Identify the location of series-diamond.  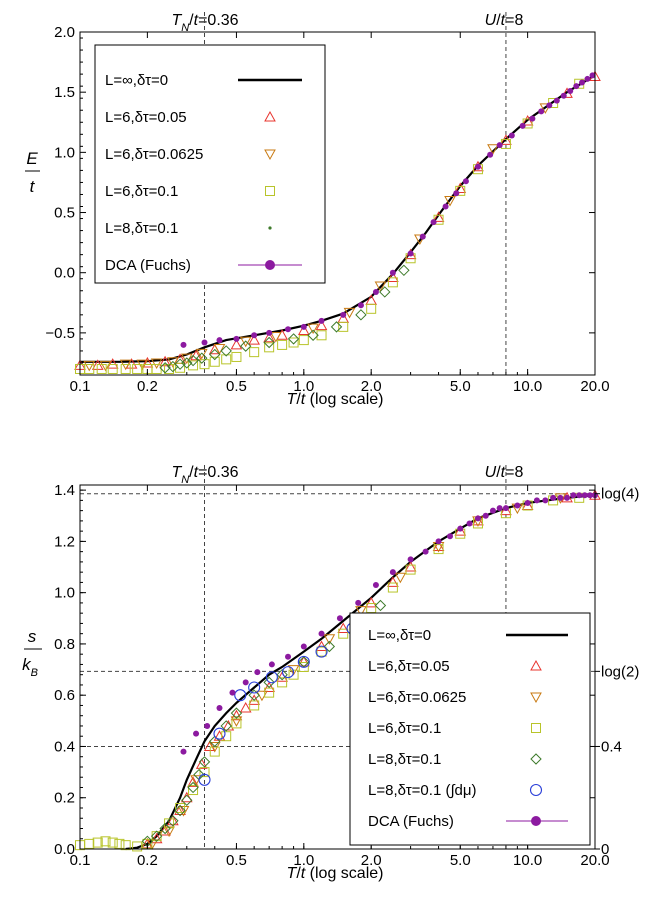
(264, 723).